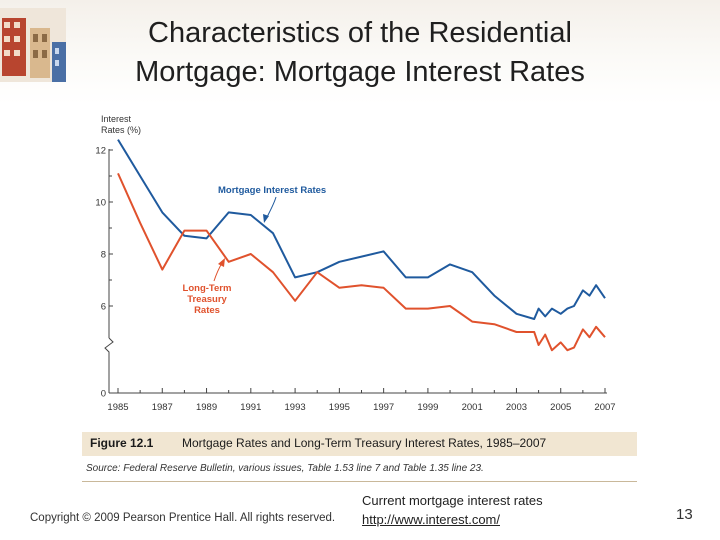 Image resolution: width=720 pixels, height=540 pixels. I want to click on axis-break-mark, so click(109, 365).